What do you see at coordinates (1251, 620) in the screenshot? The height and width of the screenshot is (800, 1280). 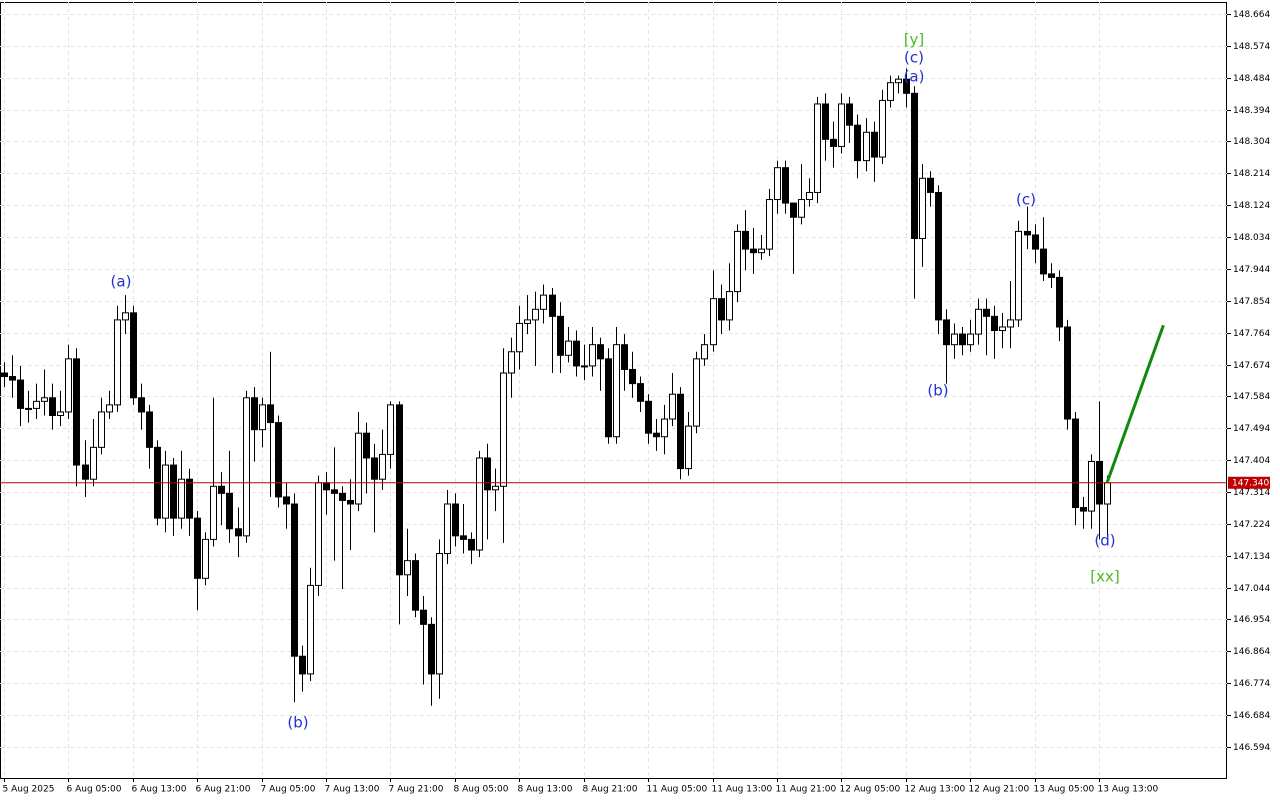 I see `y-tick-label: 146.954` at bounding box center [1251, 620].